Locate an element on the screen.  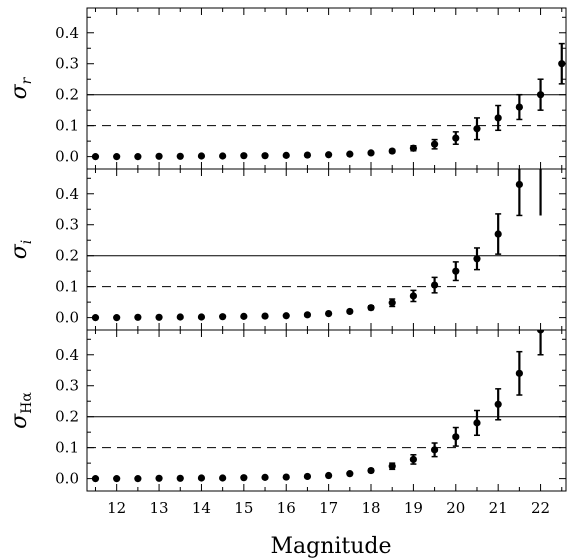
y-tick-label-i-3: 0.3 is located at coordinates (67, 225).